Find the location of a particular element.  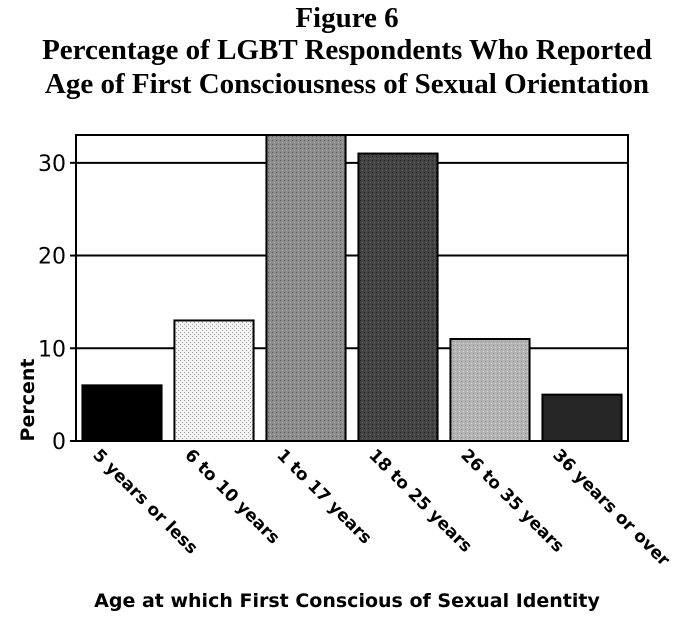

figure-label: Figure 6 is located at coordinates (347, 18).